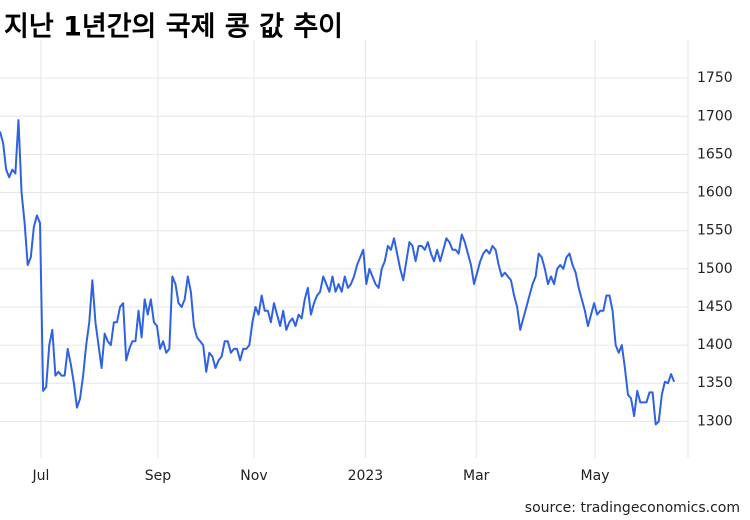 Image resolution: width=750 pixels, height=520 pixels. Describe the element at coordinates (715, 116) in the screenshot. I see `y-tick-label: 1700` at that location.